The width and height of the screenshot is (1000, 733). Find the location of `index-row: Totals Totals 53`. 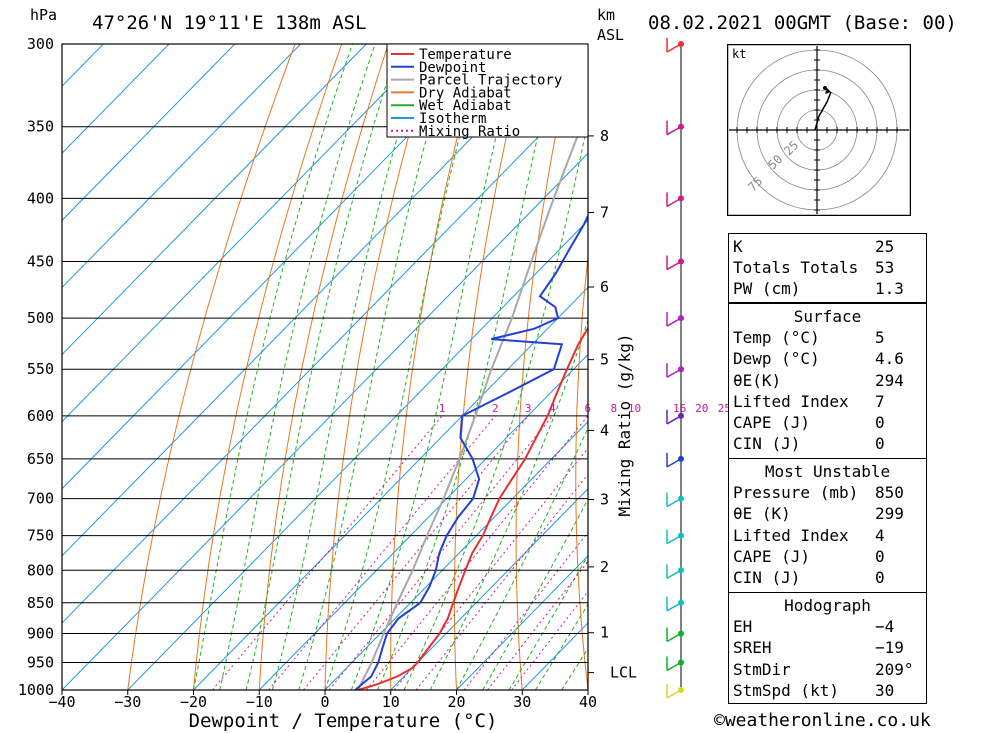

index-row: Totals Totals 53 is located at coordinates (814, 267).